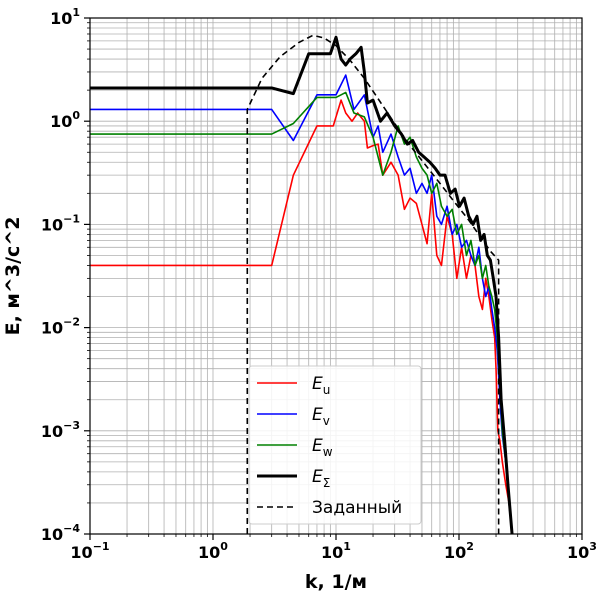 The width and height of the screenshot is (600, 600). I want to click on y-tick-label: 10⁻⁴, so click(60, 533).